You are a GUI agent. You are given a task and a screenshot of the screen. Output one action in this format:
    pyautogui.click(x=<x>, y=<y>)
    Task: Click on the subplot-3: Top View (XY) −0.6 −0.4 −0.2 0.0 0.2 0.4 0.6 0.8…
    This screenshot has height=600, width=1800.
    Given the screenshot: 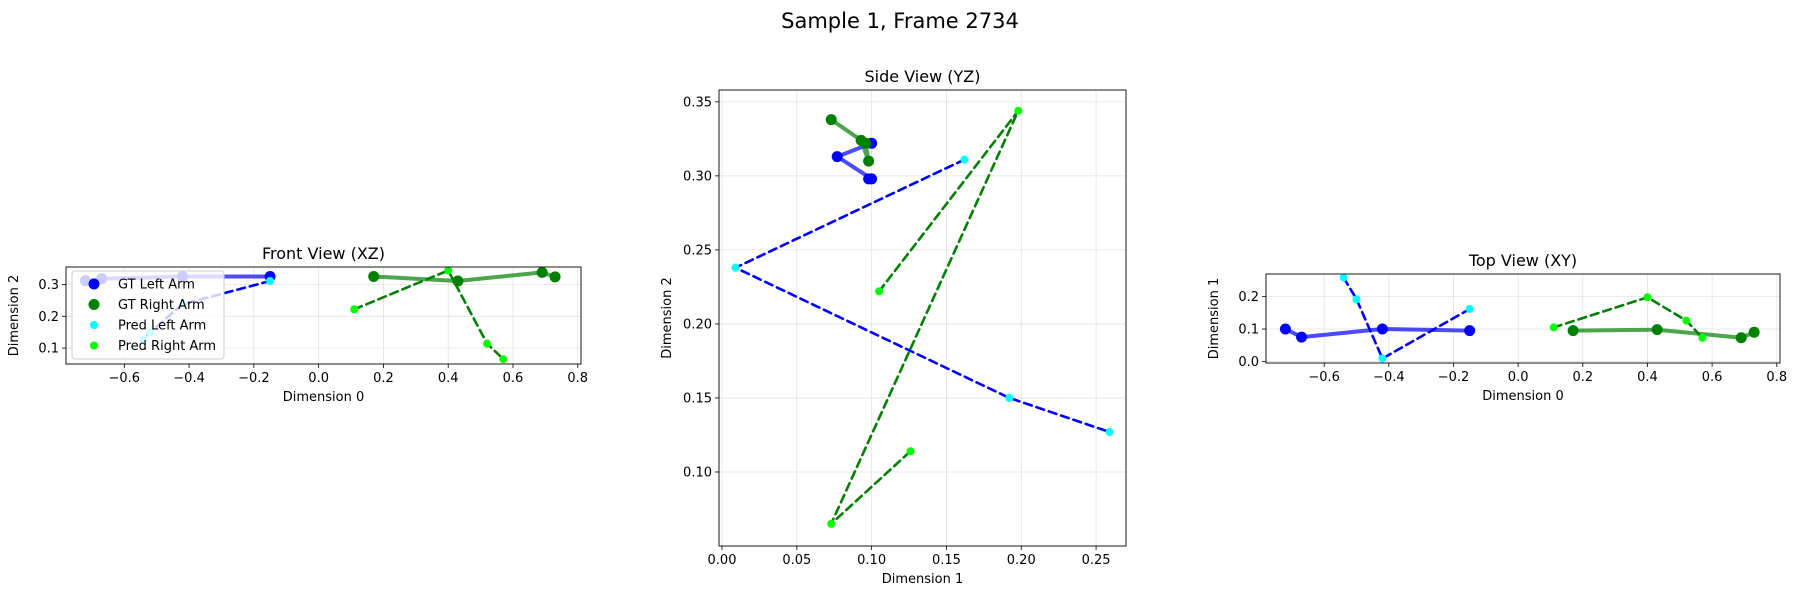 What is the action you would take?
    pyautogui.click(x=1497, y=327)
    